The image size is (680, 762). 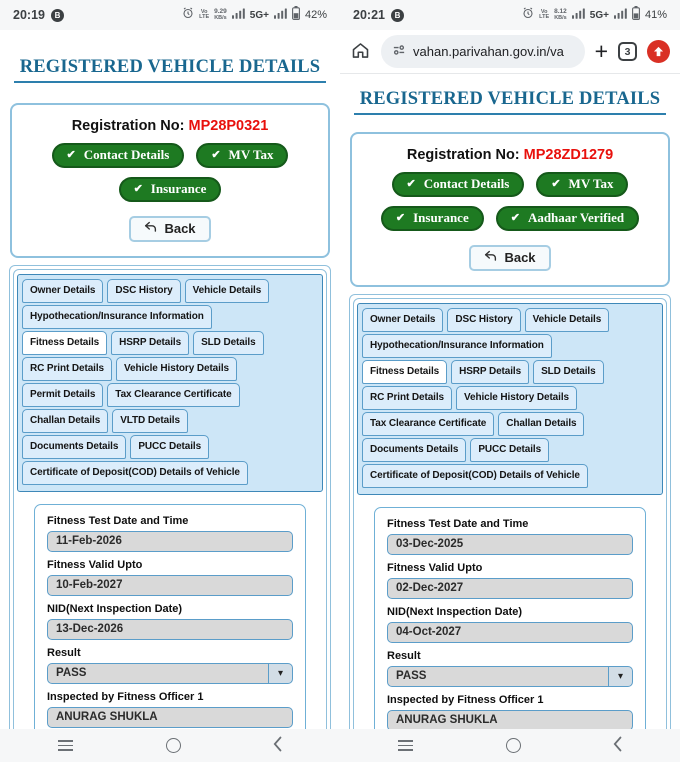 What do you see at coordinates (455, 612) in the screenshot?
I see `field-label: NID(Next Inspection Date)` at bounding box center [455, 612].